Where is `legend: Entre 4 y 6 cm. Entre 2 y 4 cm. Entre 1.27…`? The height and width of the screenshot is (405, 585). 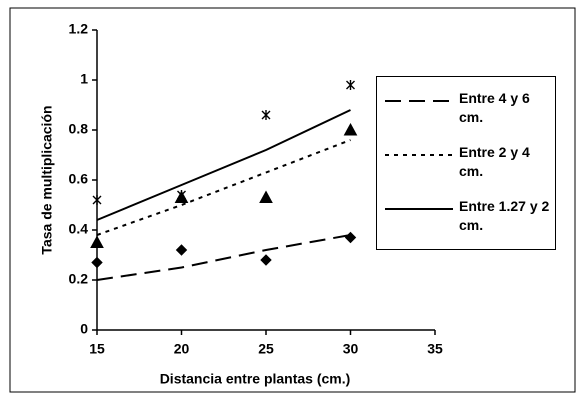 legend: Entre 4 y 6 cm. Entre 2 y 4 cm. Entre 1.27… is located at coordinates (466, 163).